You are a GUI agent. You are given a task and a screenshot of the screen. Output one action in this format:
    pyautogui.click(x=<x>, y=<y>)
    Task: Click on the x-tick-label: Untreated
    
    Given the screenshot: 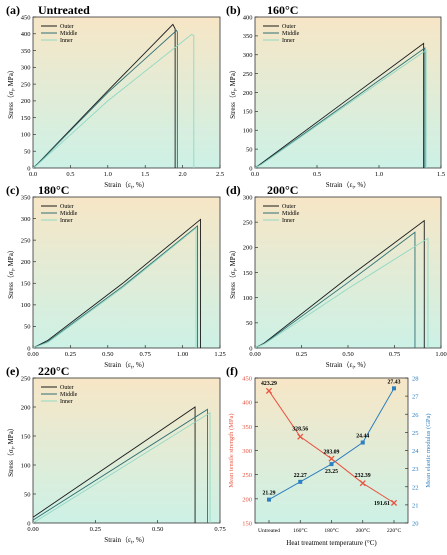 What is the action you would take?
    pyautogui.click(x=269, y=531)
    